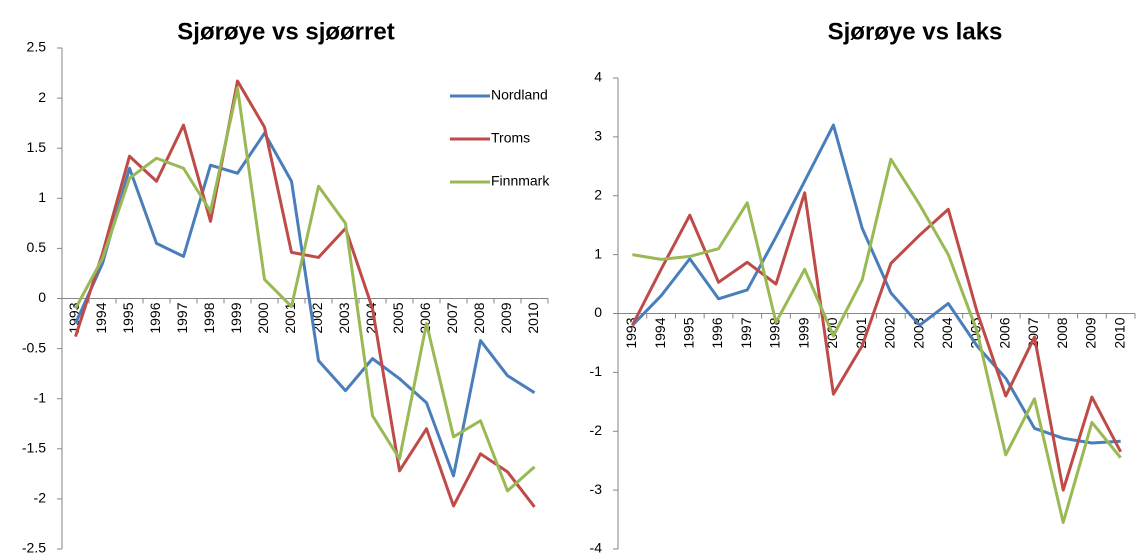  Describe the element at coordinates (598, 77) in the screenshot. I see `y-tick-label: 4` at that location.